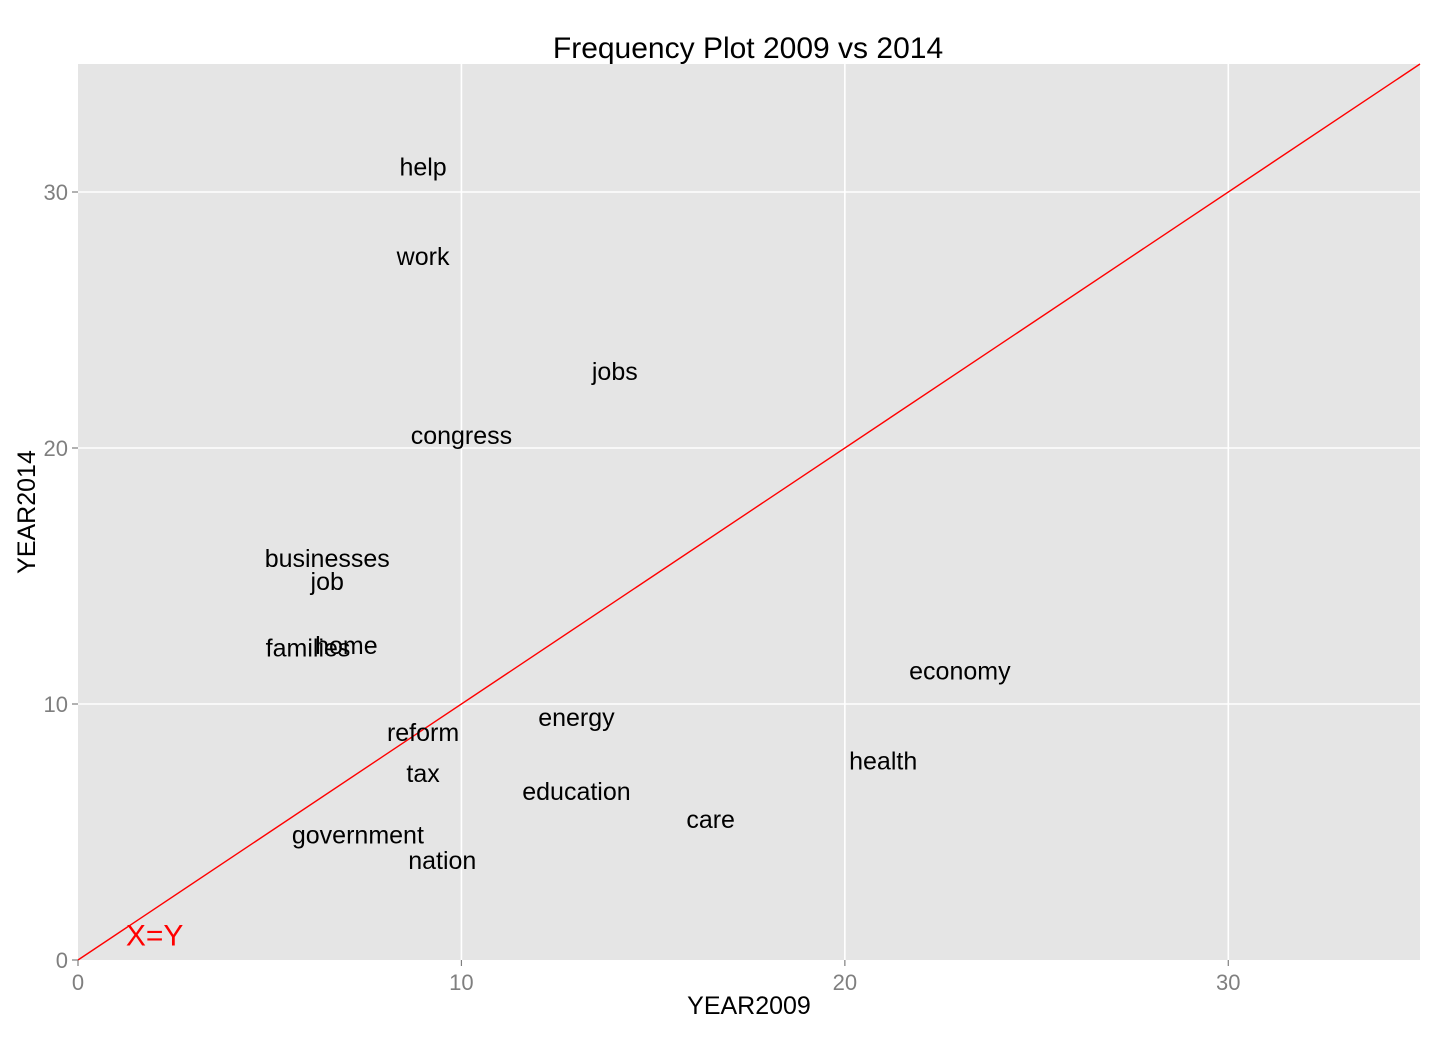 Image resolution: width=1440 pixels, height=1040 pixels. Describe the element at coordinates (710, 820) in the screenshot. I see `word-point: care` at that location.